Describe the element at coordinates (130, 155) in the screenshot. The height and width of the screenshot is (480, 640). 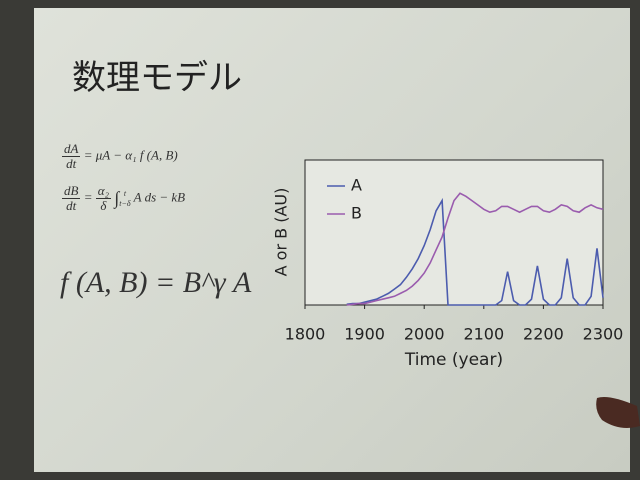
I see `equation-rhs: = μA − α₁ f (A, B)` at that location.